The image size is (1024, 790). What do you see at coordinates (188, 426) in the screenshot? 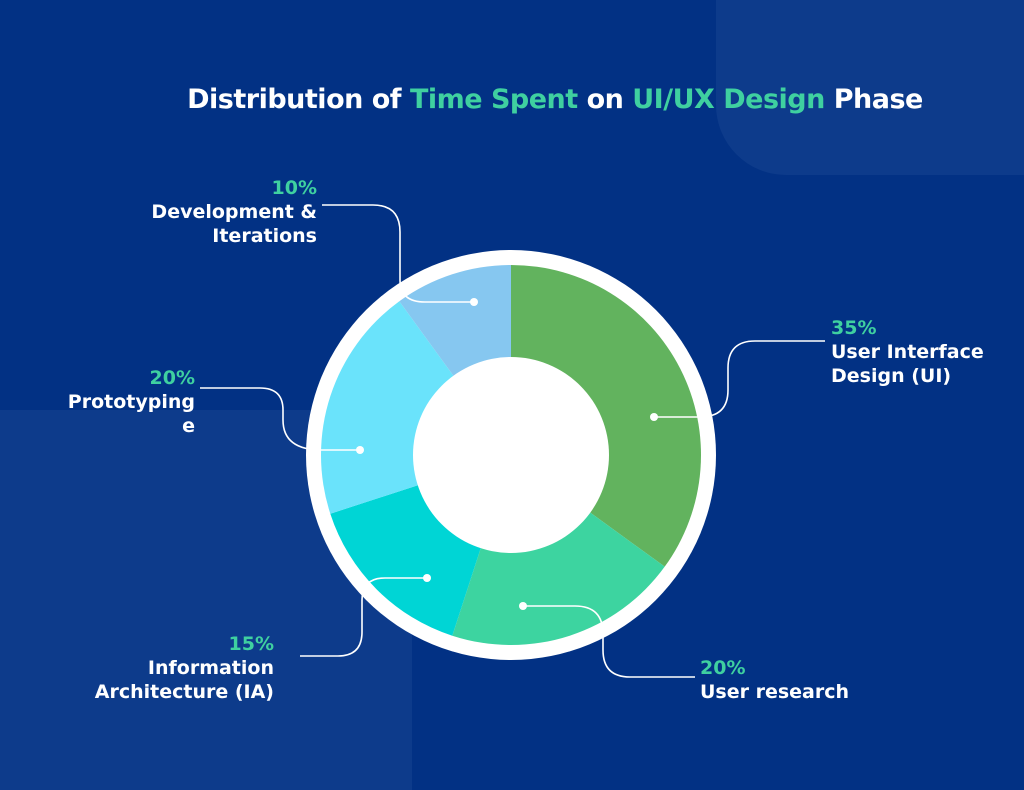
I see `slice-label-line: e` at bounding box center [188, 426].